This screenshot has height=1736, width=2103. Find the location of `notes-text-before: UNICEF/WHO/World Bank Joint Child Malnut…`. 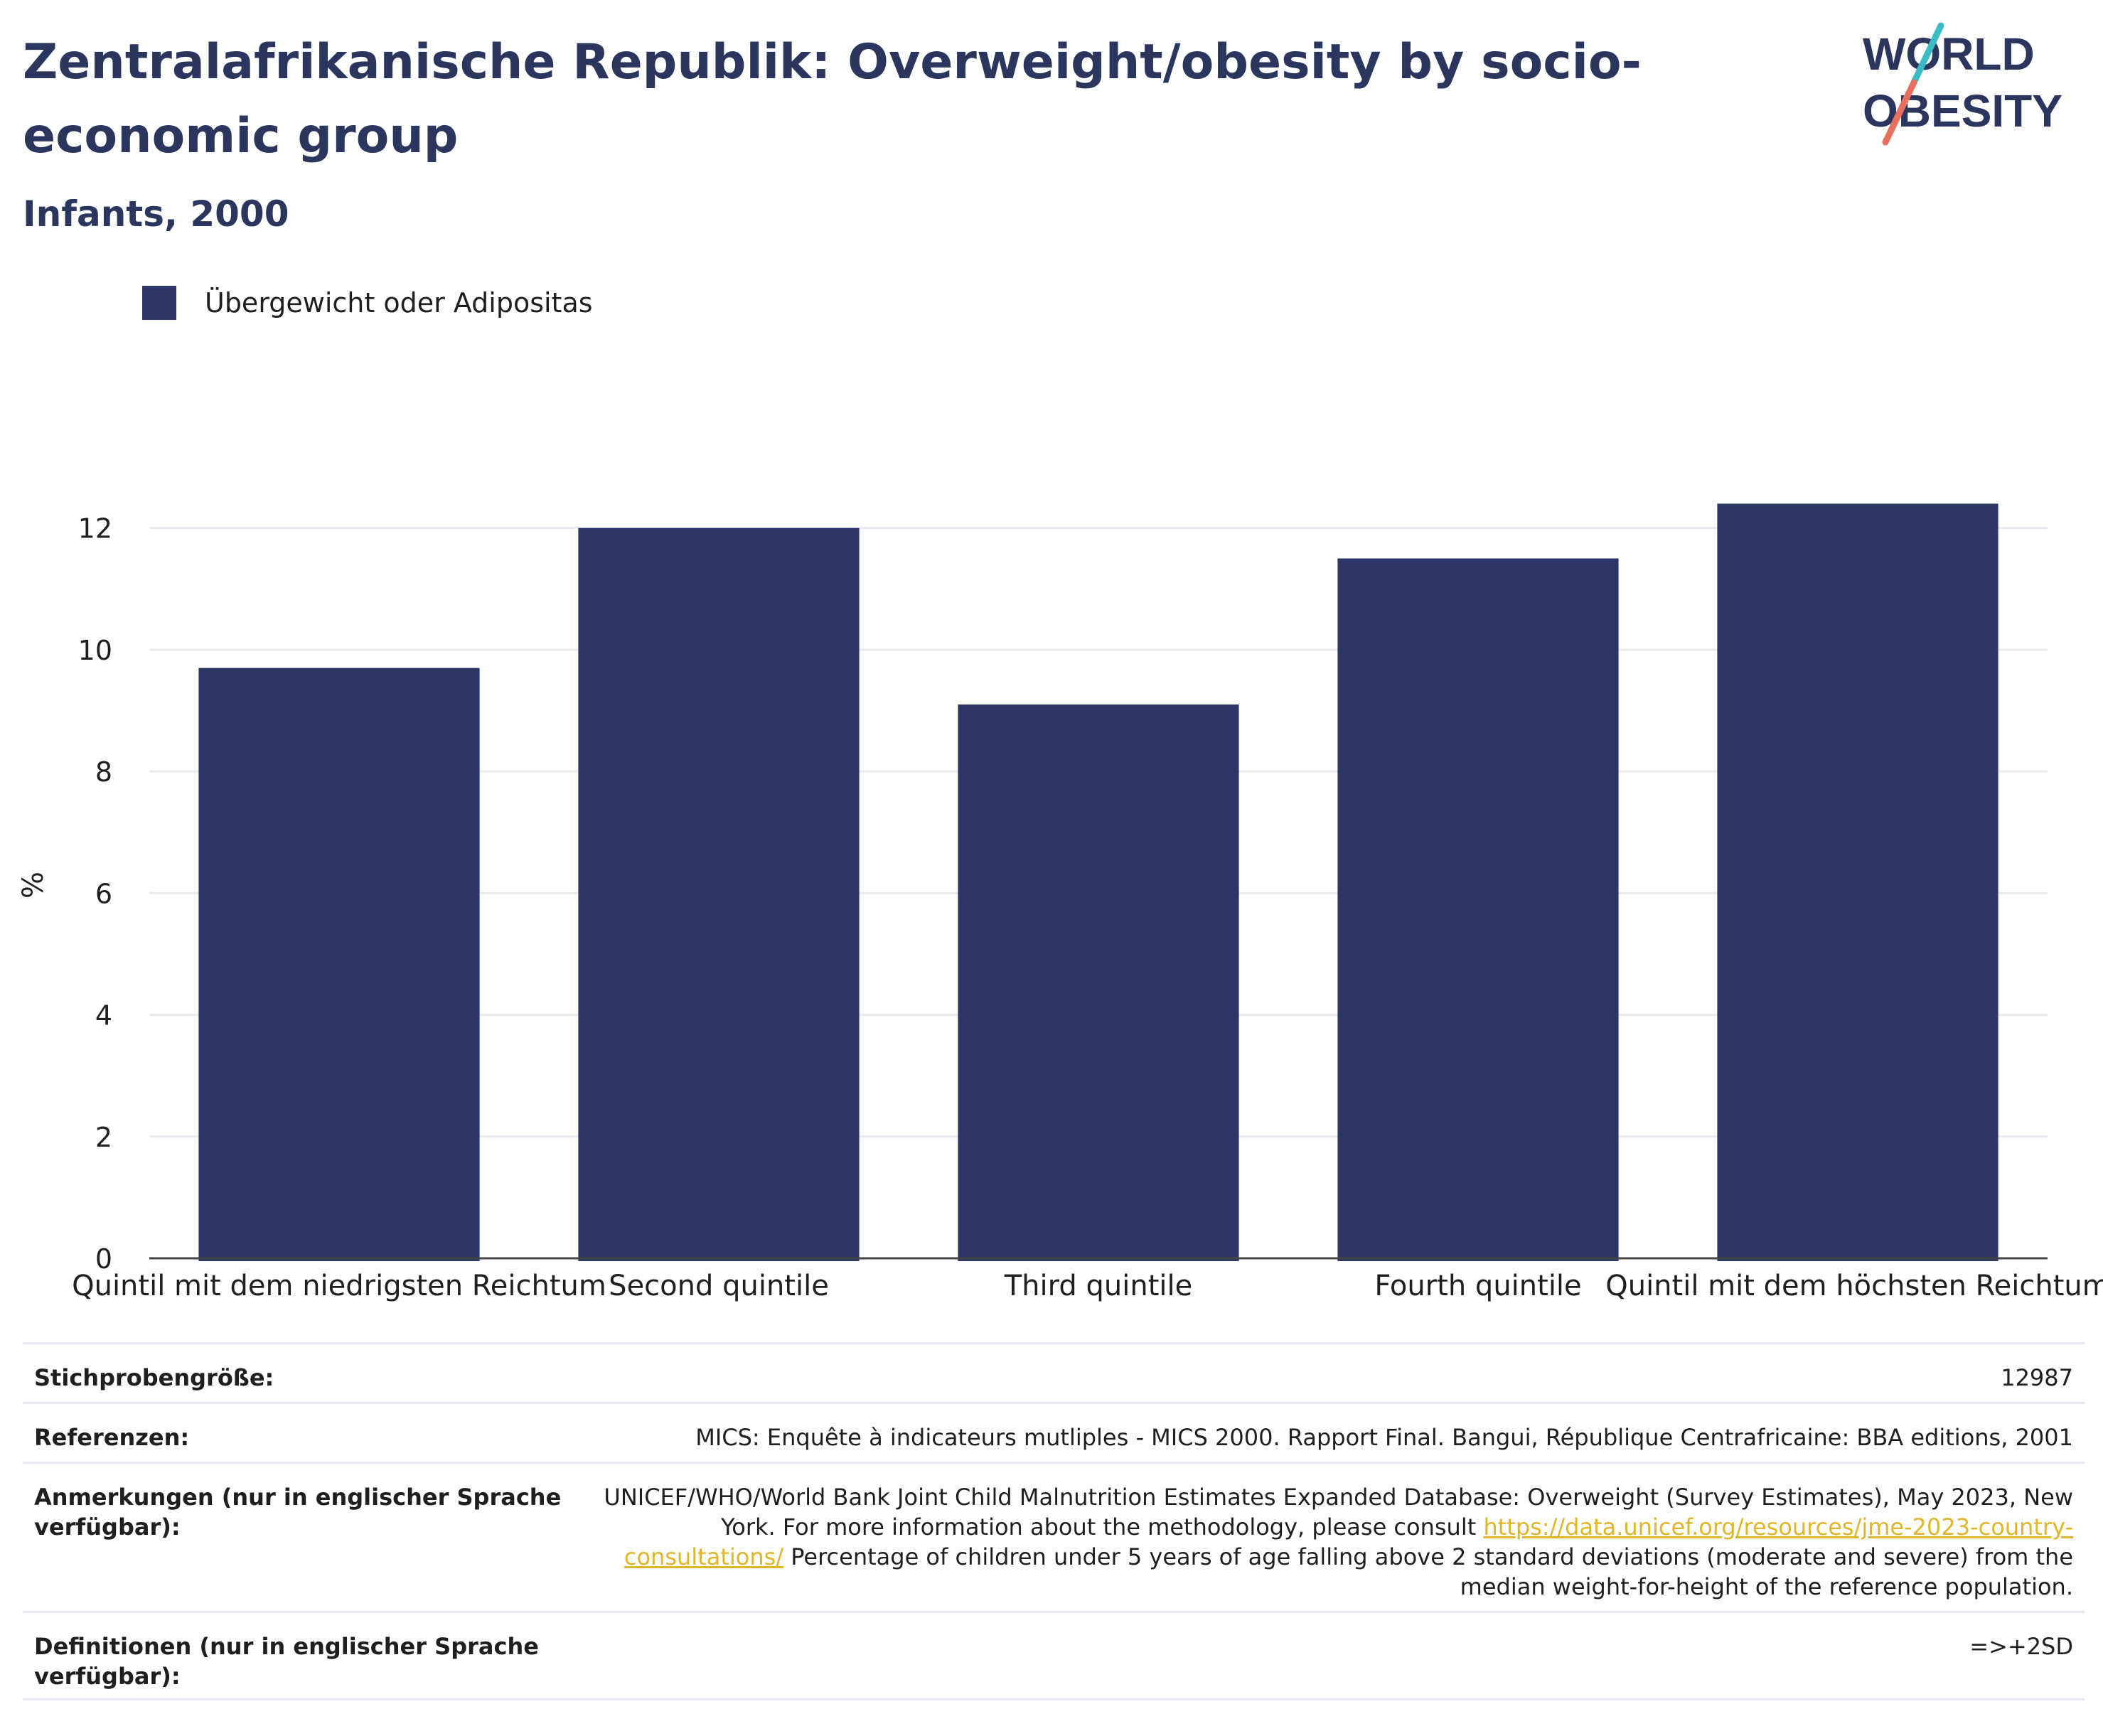

notes-text-before: UNICEF/WHO/World Bank Joint Child Malnut… is located at coordinates (1338, 1512).